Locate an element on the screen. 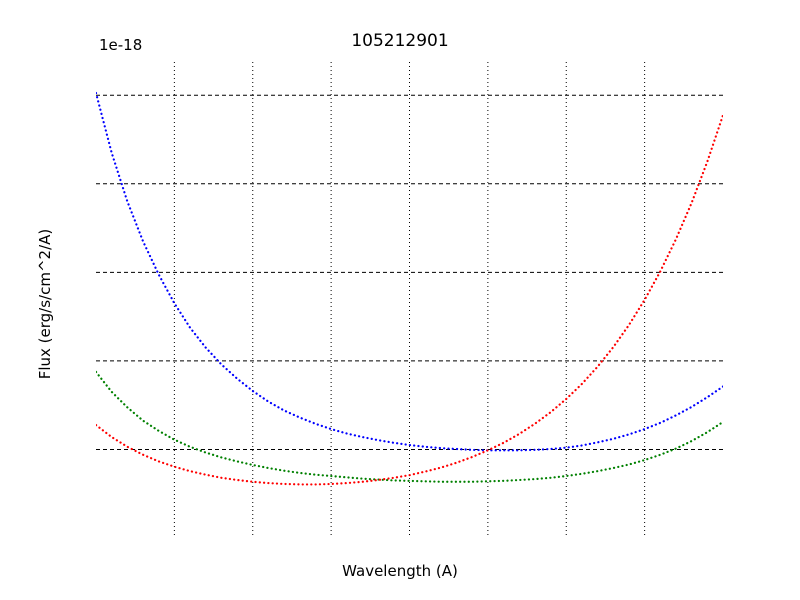 Image resolution: width=800 pixels, height=600 pixels. x-axis-label: Wavelength (A) is located at coordinates (400, 571).